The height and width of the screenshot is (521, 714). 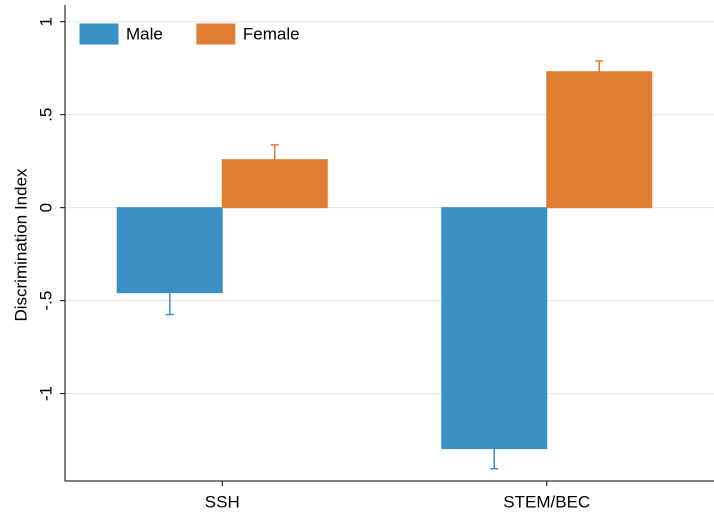 What do you see at coordinates (546, 501) in the screenshot?
I see `x-tick-label: STEM/BEC` at bounding box center [546, 501].